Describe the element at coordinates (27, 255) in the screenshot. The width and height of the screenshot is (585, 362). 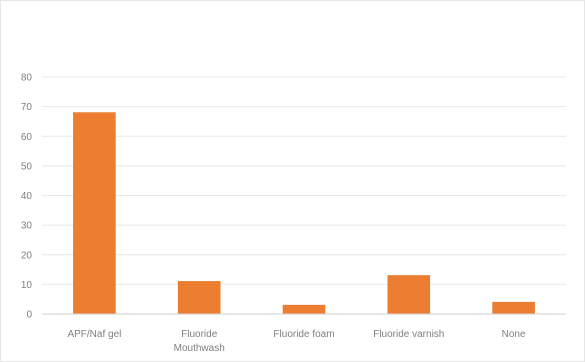
I see `y-tick-label: 20` at that location.